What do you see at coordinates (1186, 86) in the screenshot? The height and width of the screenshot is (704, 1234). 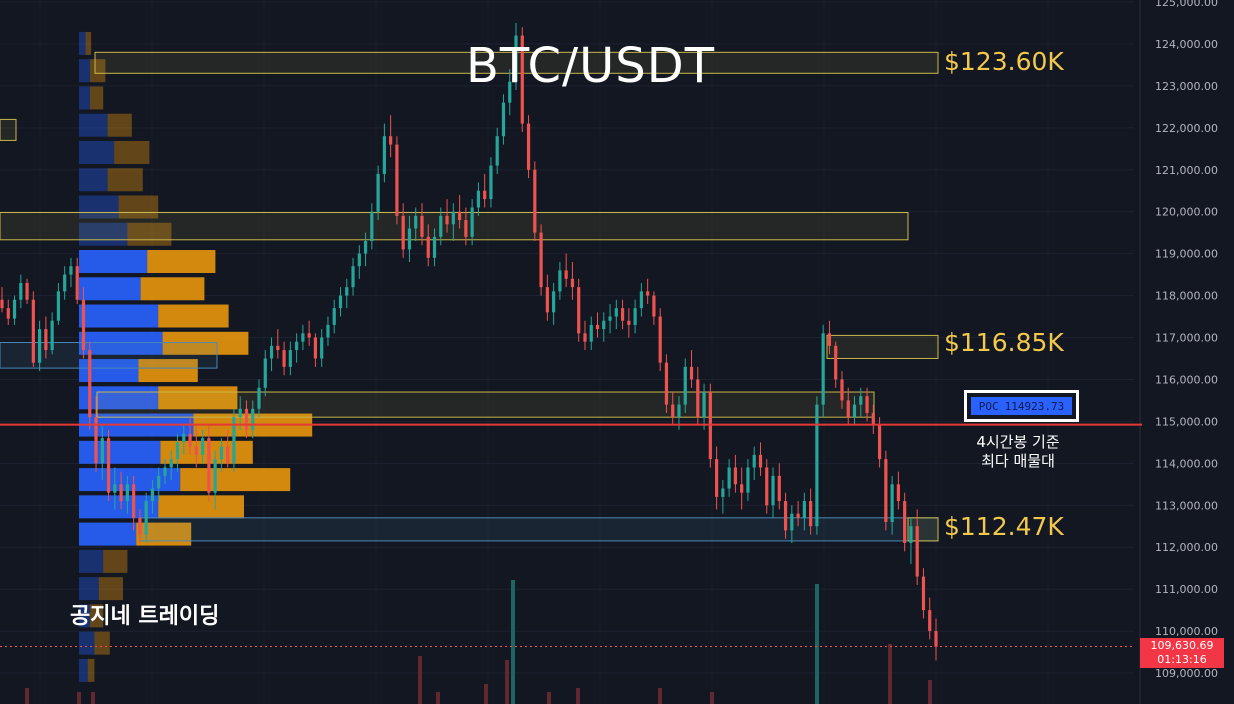 I see `price-tick-label: 123,000.00` at bounding box center [1186, 86].